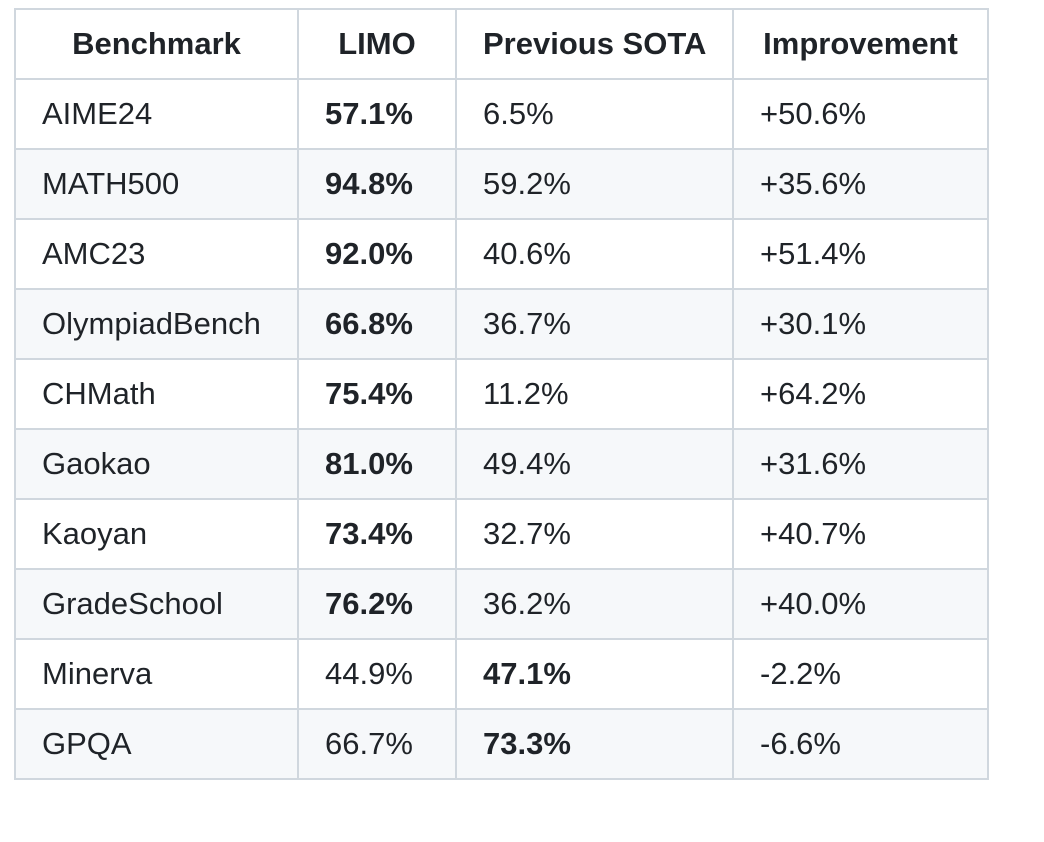 This screenshot has height=842, width=1044. What do you see at coordinates (860, 394) in the screenshot?
I see `cell-improvement: +64.2%` at bounding box center [860, 394].